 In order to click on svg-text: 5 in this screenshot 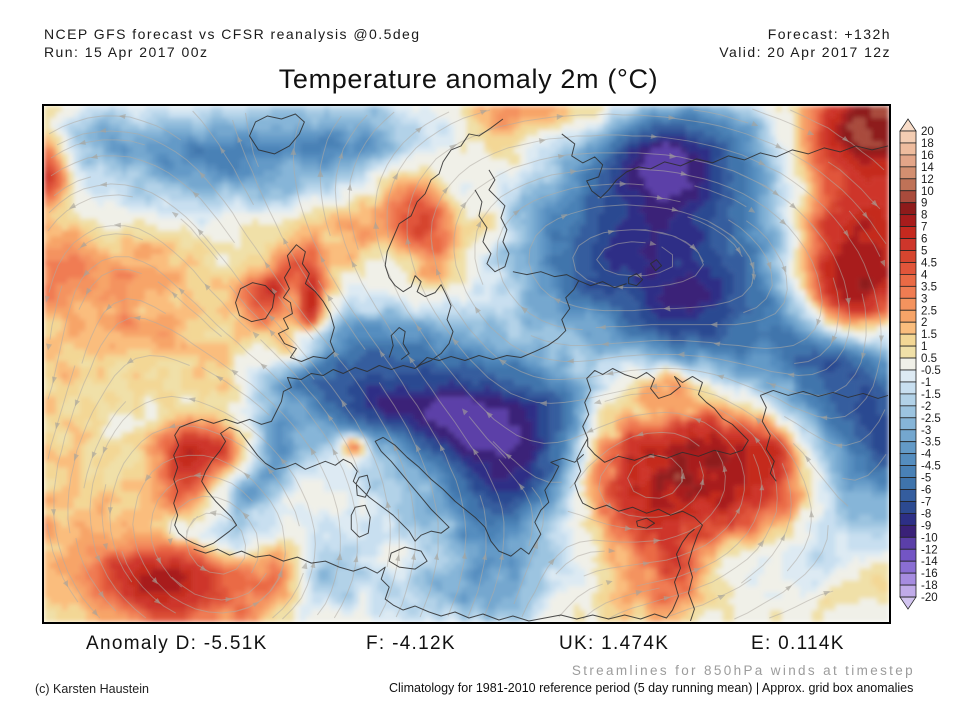, I will do `click(924, 252)`.